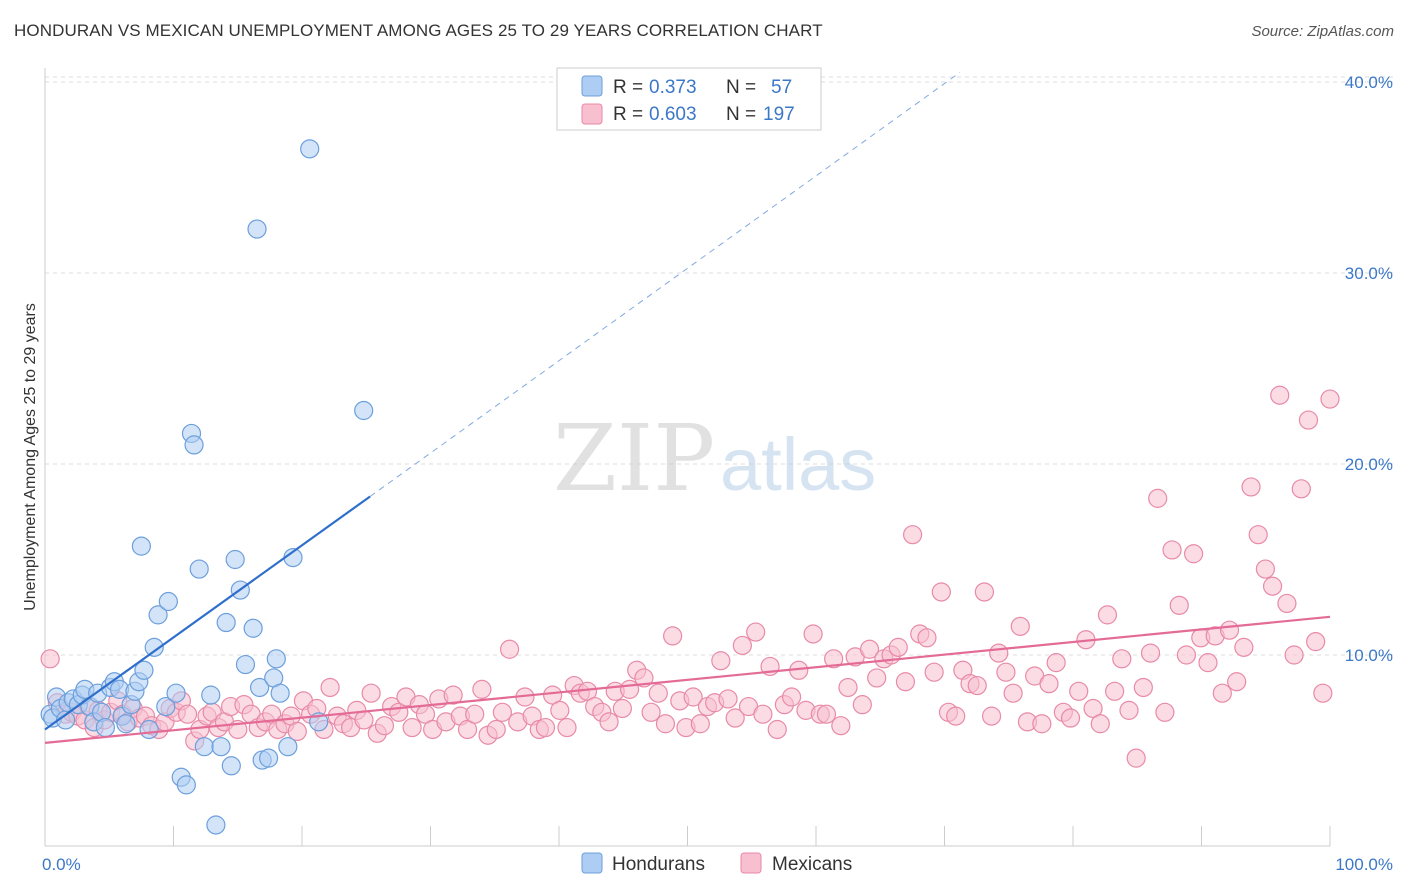 The width and height of the screenshot is (1406, 892). I want to click on watermark: ZIP atlas, so click(714, 458).